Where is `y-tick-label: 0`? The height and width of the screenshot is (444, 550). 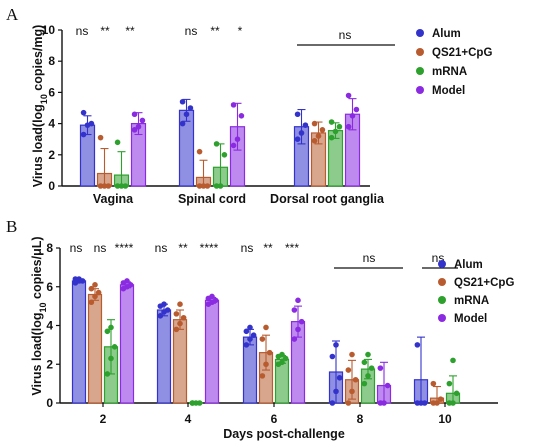
y-tick-label: 0 is located at coordinates (51, 186).